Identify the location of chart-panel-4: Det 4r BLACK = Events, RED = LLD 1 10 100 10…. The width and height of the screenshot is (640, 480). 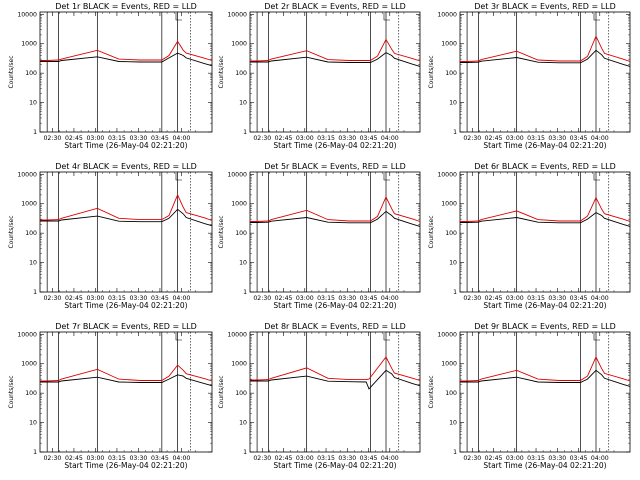
(110, 236).